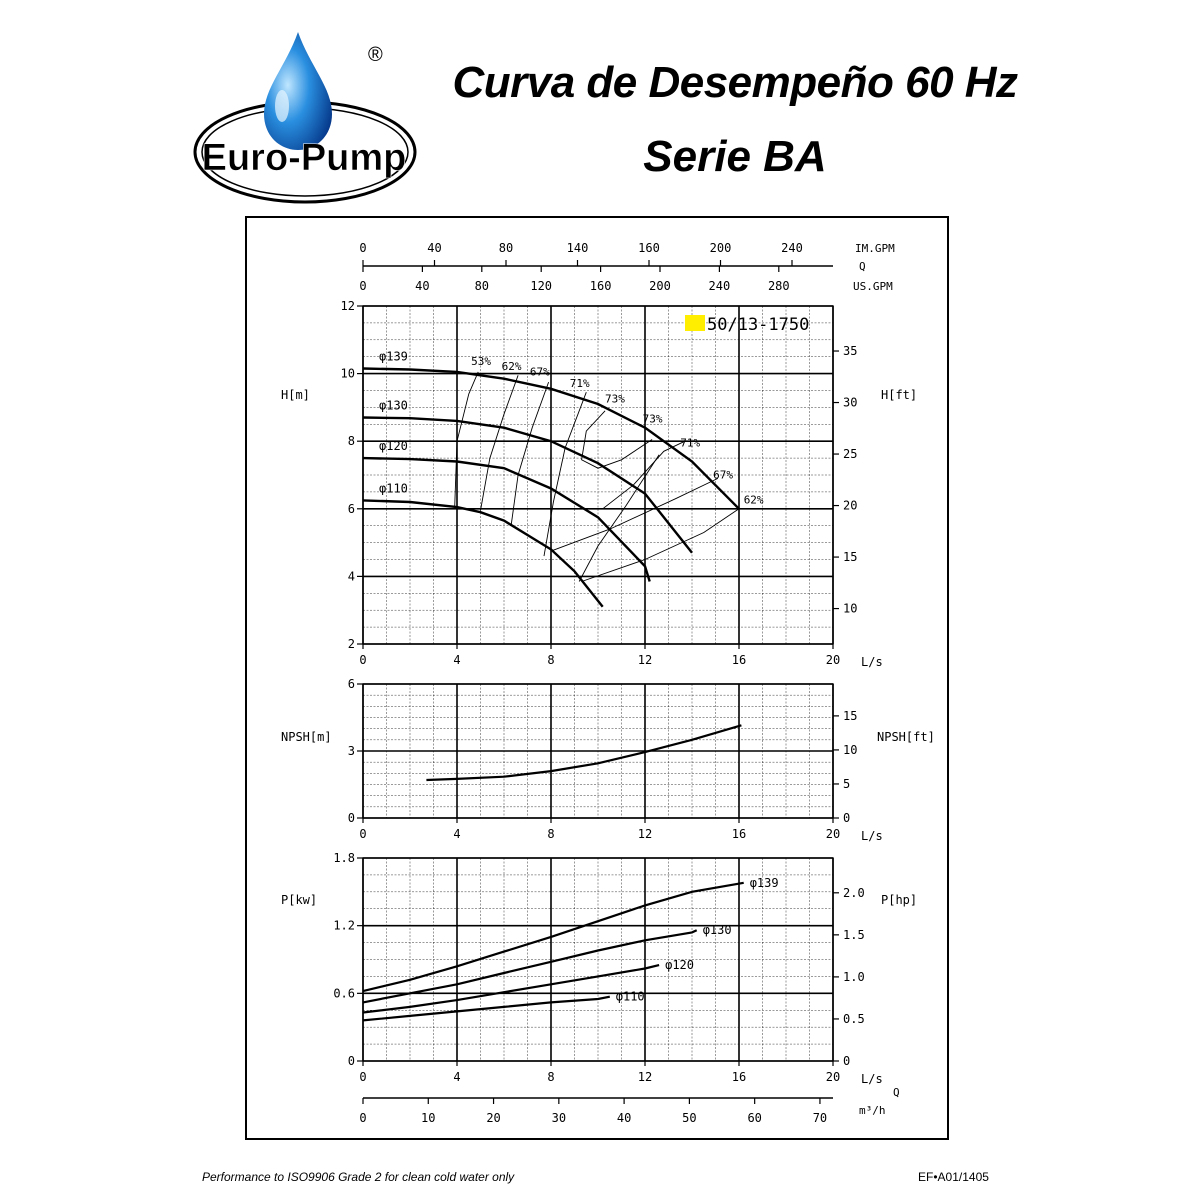  I want to click on power-curve-label: φ120, so click(679, 965).